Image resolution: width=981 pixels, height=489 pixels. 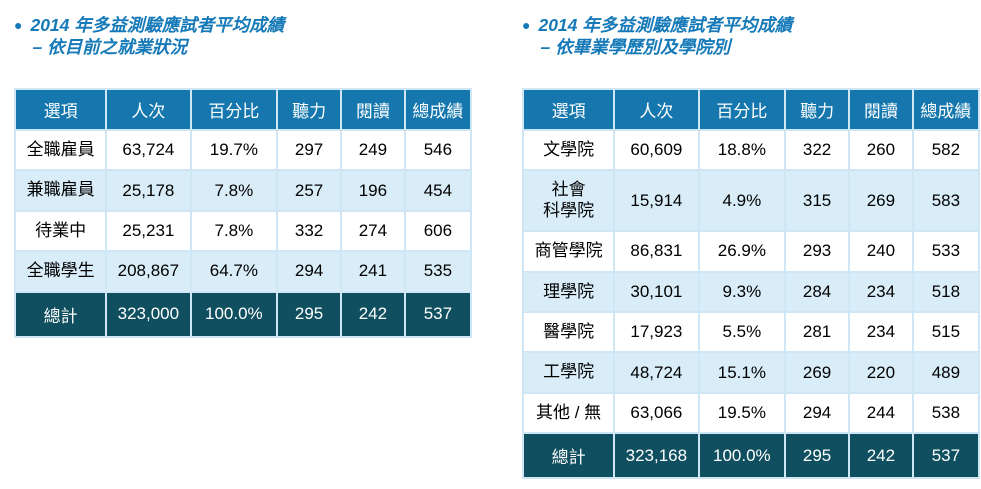 What do you see at coordinates (751, 251) in the screenshot?
I see `table-row: 商管學院 86,831 26.9% 293 240 533` at bounding box center [751, 251].